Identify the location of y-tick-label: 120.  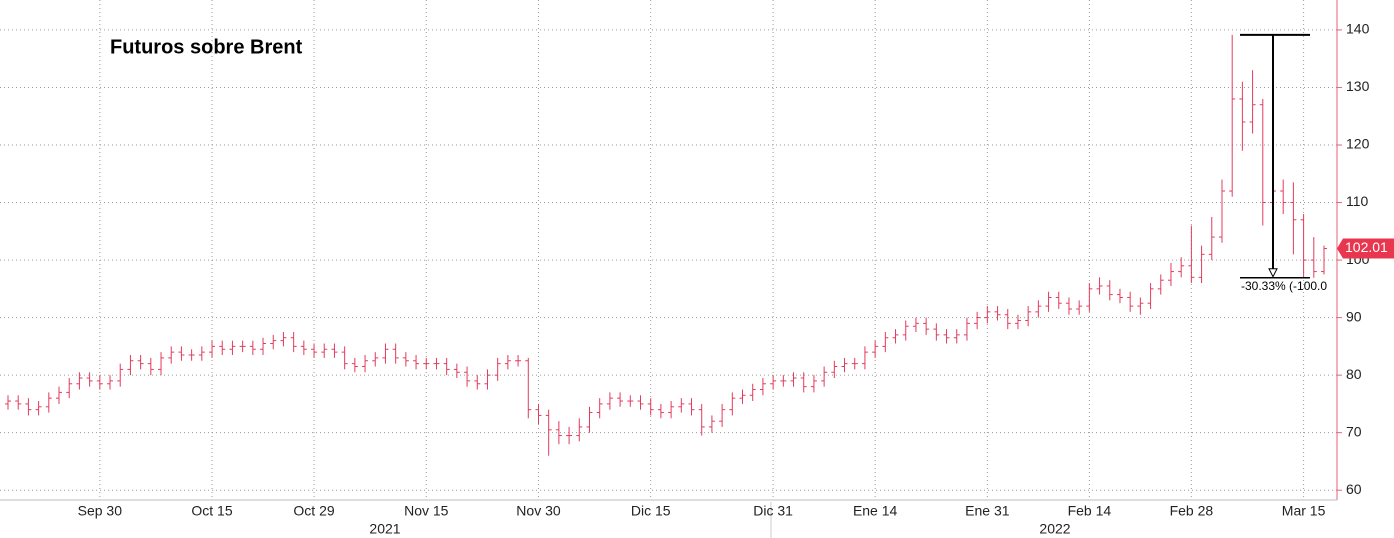
(1358, 144).